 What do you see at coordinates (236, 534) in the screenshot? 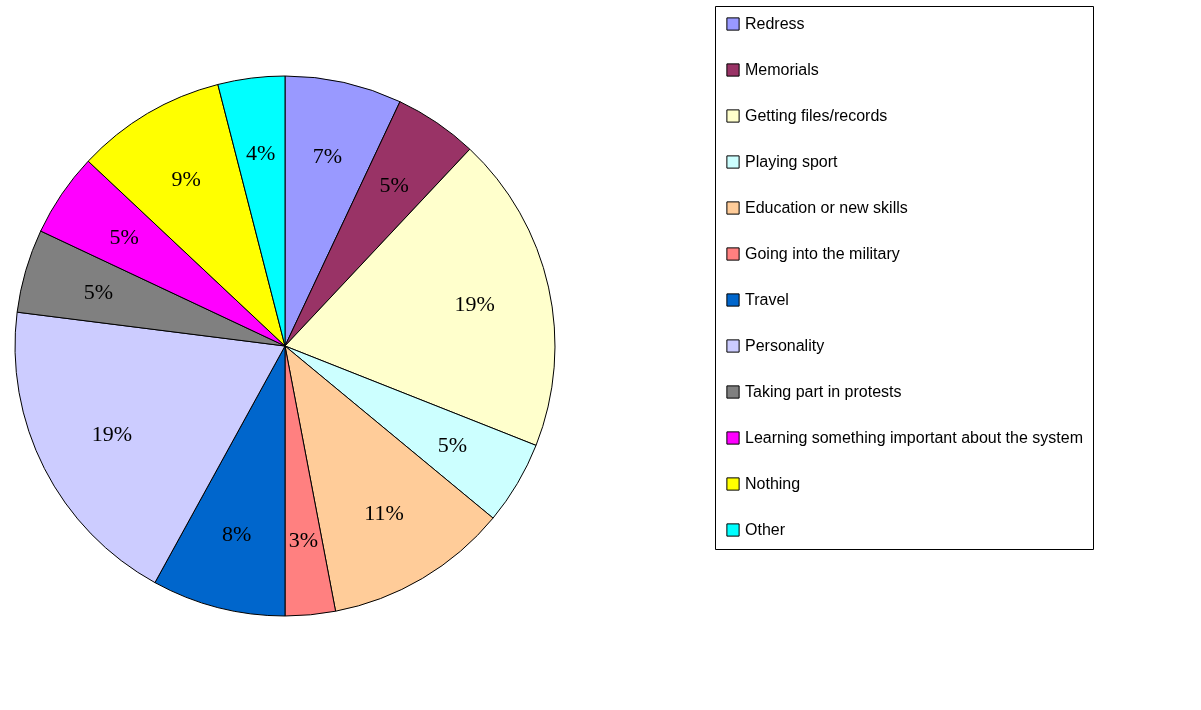
I see `data-label: 8%` at bounding box center [236, 534].